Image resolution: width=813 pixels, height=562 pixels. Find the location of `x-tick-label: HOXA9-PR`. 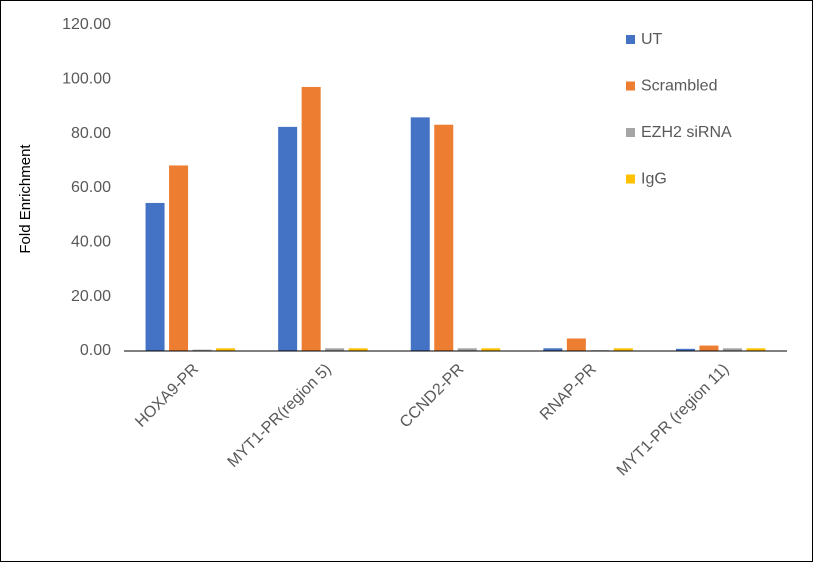

x-tick-label: HOXA9-PR is located at coordinates (167, 396).